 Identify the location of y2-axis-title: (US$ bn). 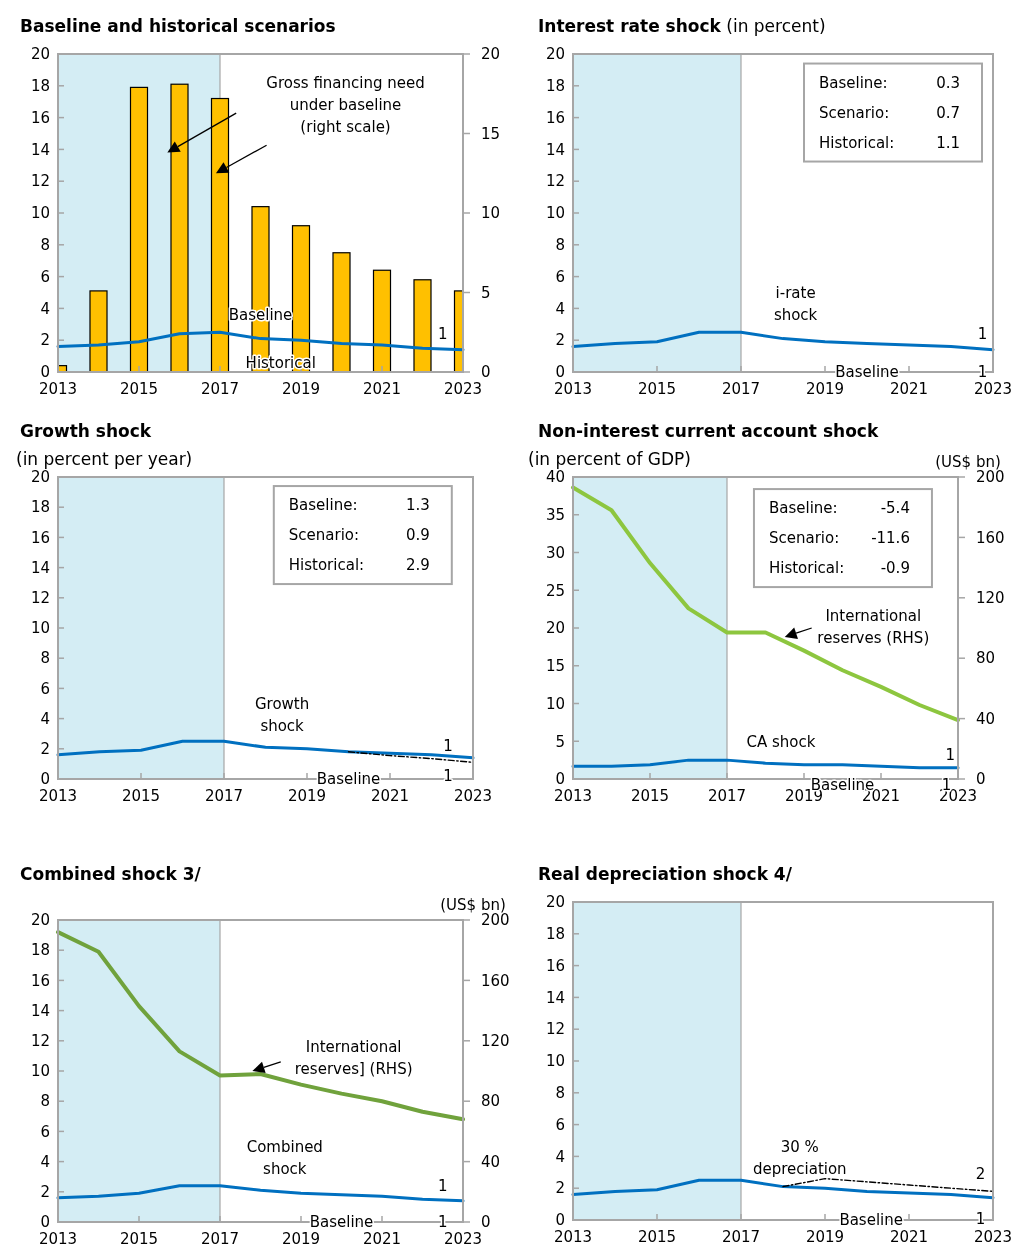
(968, 462).